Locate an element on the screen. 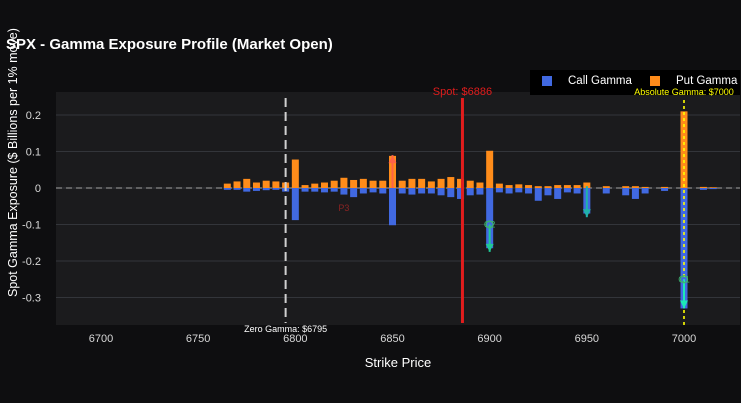 Image resolution: width=741 pixels, height=403 pixels. y-tick-label: 0 is located at coordinates (38, 189).